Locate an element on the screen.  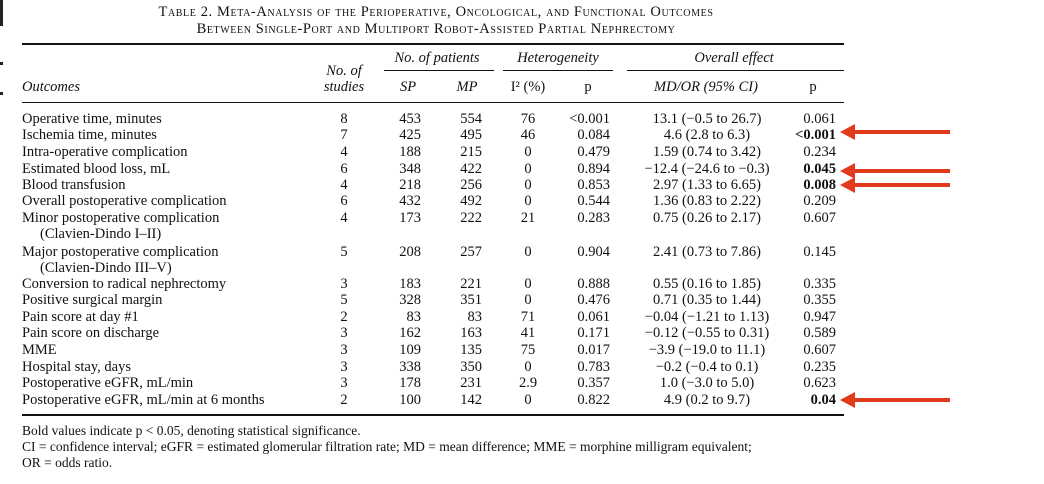
p-overall-cell: 0.623 is located at coordinates (819, 383).